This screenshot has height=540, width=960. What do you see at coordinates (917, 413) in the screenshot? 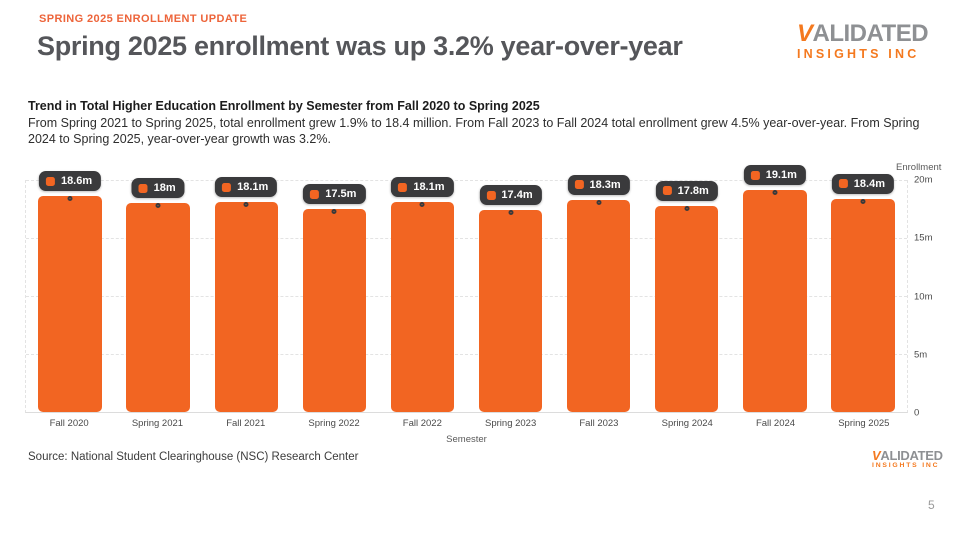
I see `y-tick-label: 0` at bounding box center [917, 413].